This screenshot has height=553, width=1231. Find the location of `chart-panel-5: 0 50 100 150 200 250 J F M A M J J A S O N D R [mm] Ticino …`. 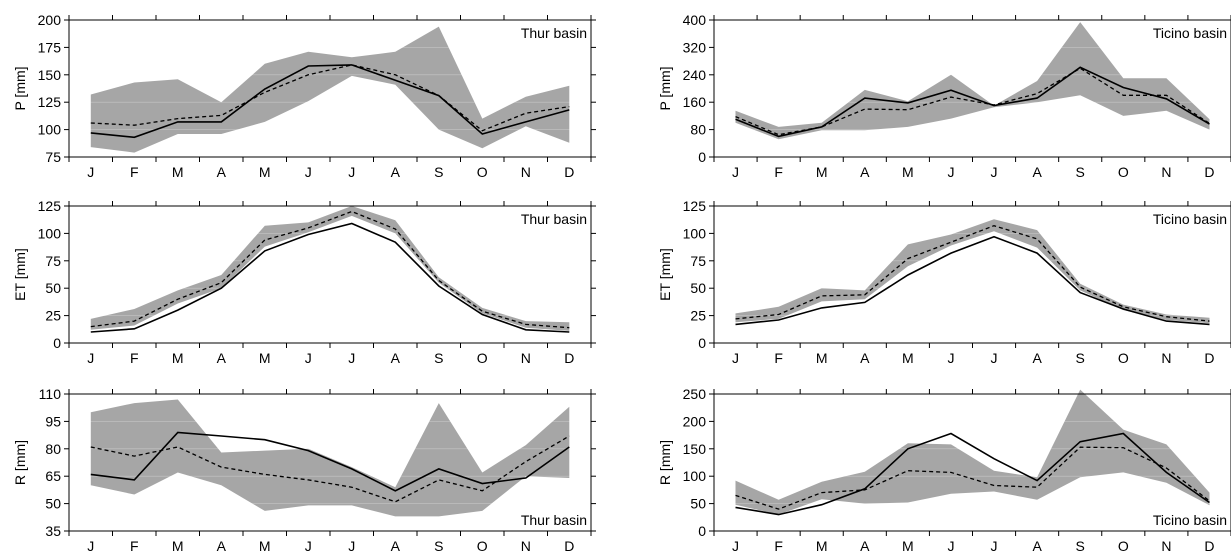

chart-panel-5: 0 50 100 150 200 250 J F M A M J J A S O N D R [mm] Ticino … is located at coordinates (944, 469).